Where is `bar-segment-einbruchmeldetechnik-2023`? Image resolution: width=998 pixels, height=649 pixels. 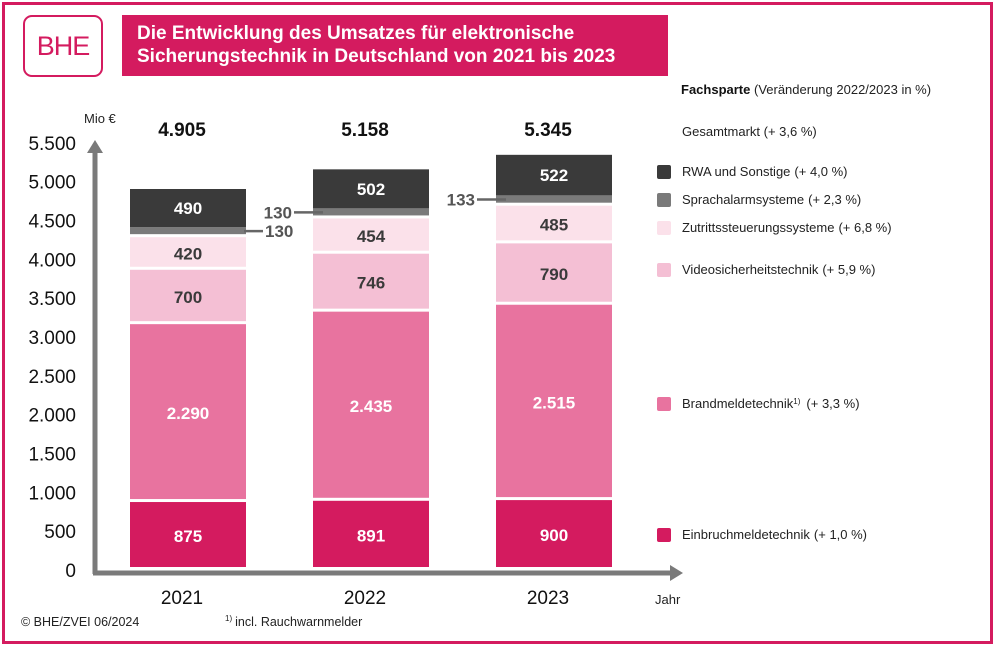
bar-segment-einbruchmeldetechnik-2023 is located at coordinates (554, 533).